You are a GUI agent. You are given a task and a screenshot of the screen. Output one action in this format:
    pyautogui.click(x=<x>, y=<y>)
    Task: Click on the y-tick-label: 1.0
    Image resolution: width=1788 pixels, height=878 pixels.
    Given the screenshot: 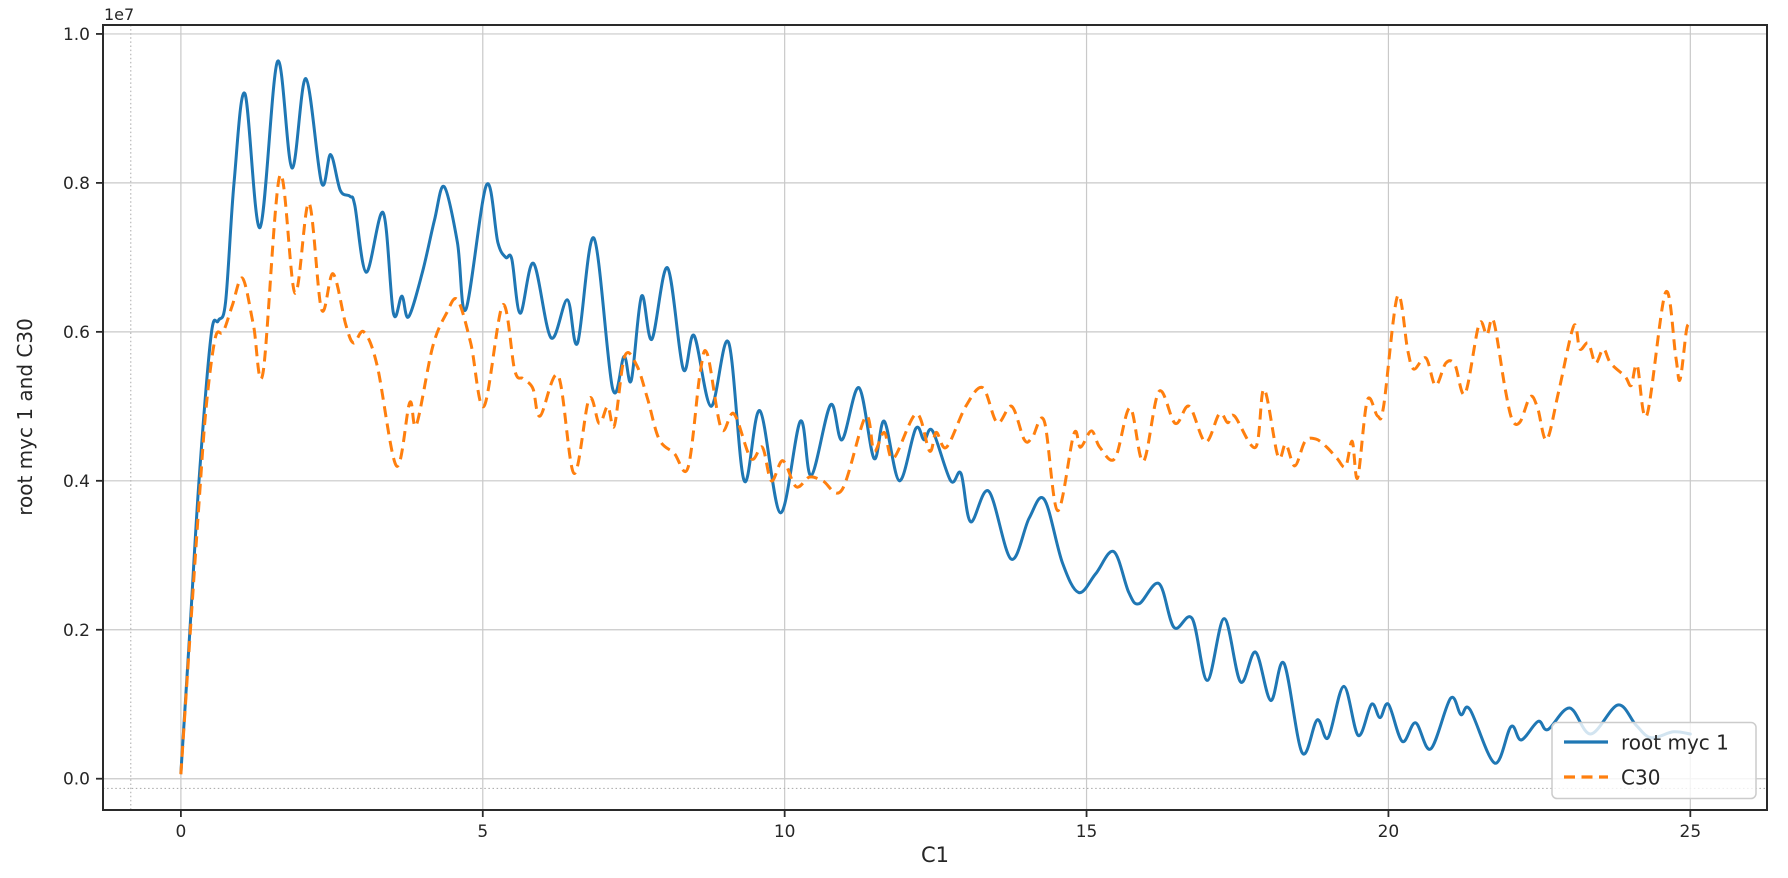 What is the action you would take?
    pyautogui.click(x=76, y=35)
    